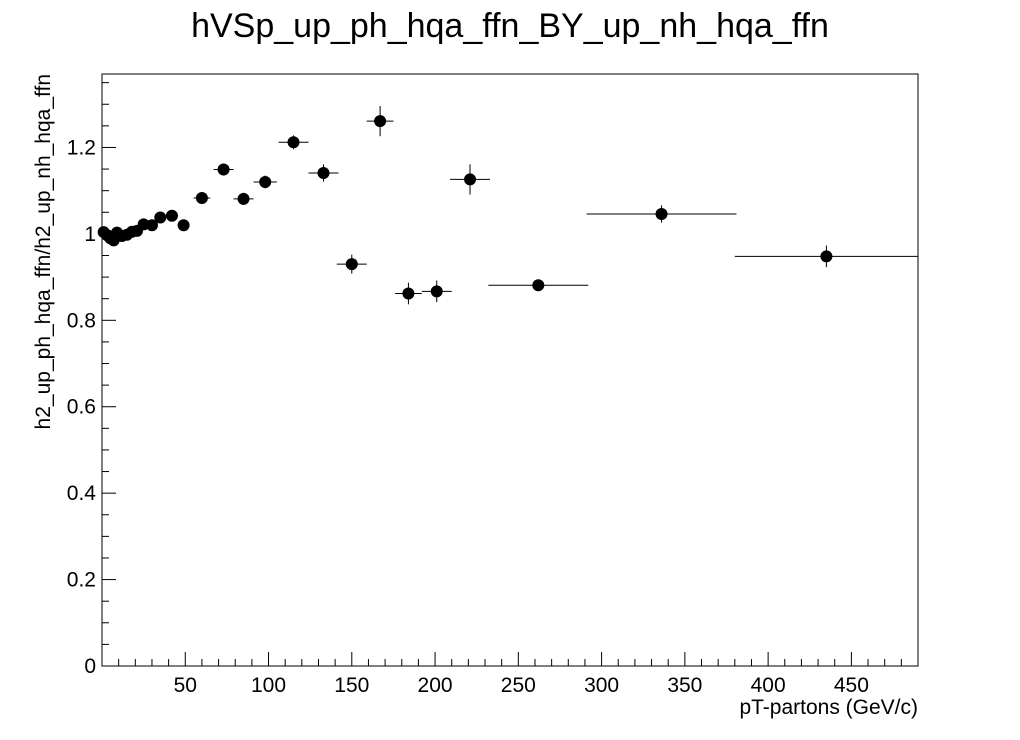 This screenshot has height=740, width=1020. I want to click on chart-title: hVSp_up_ph_hqa_ffn_BY_up_nh_hqa_ffn, so click(510, 26).